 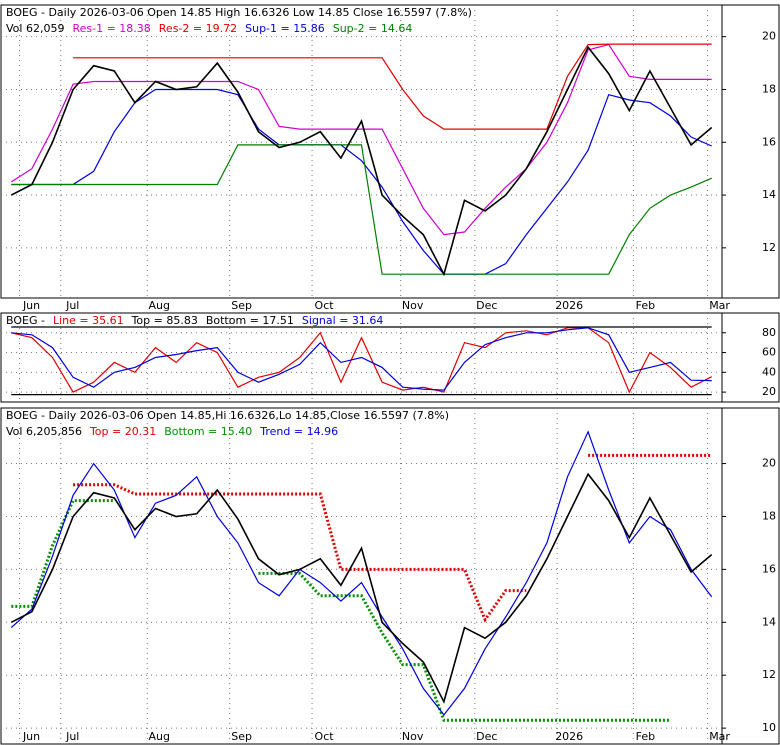 I want to click on legend-entry: Top = 85.83, so click(x=164, y=320).